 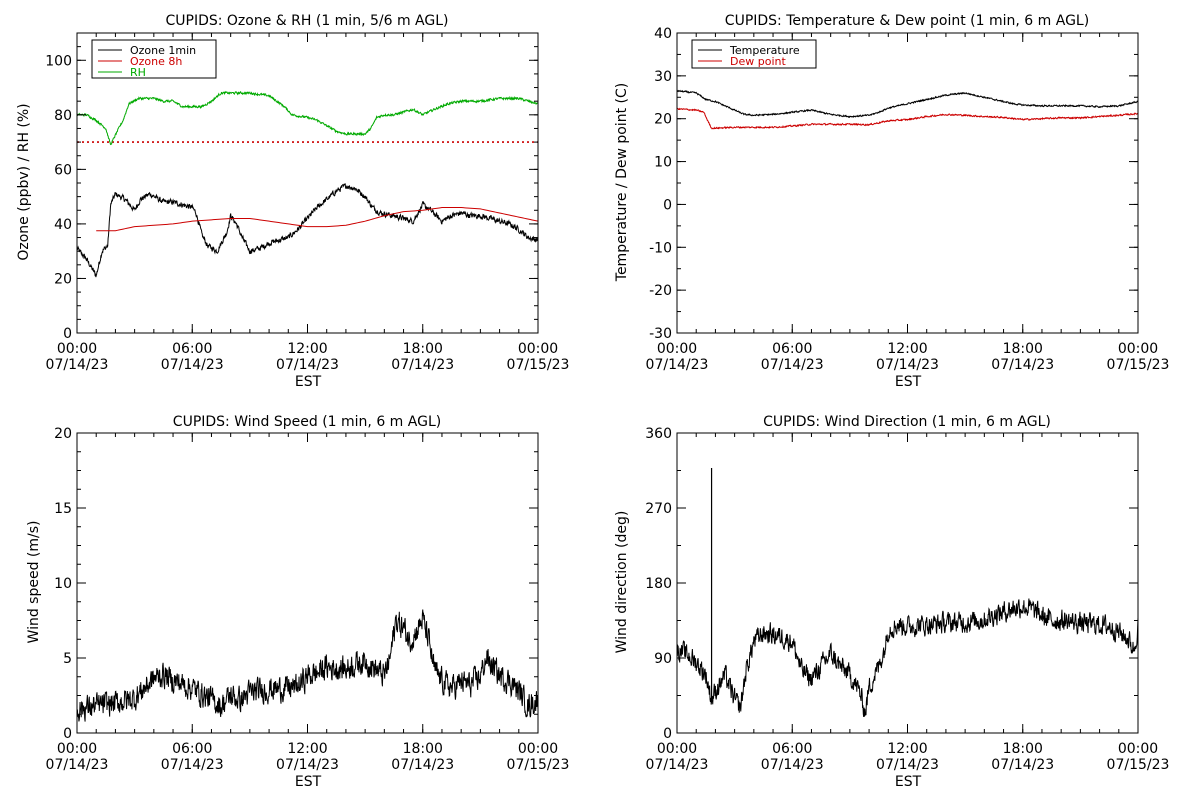 I want to click on y-tick-label: 180, so click(x=658, y=584).